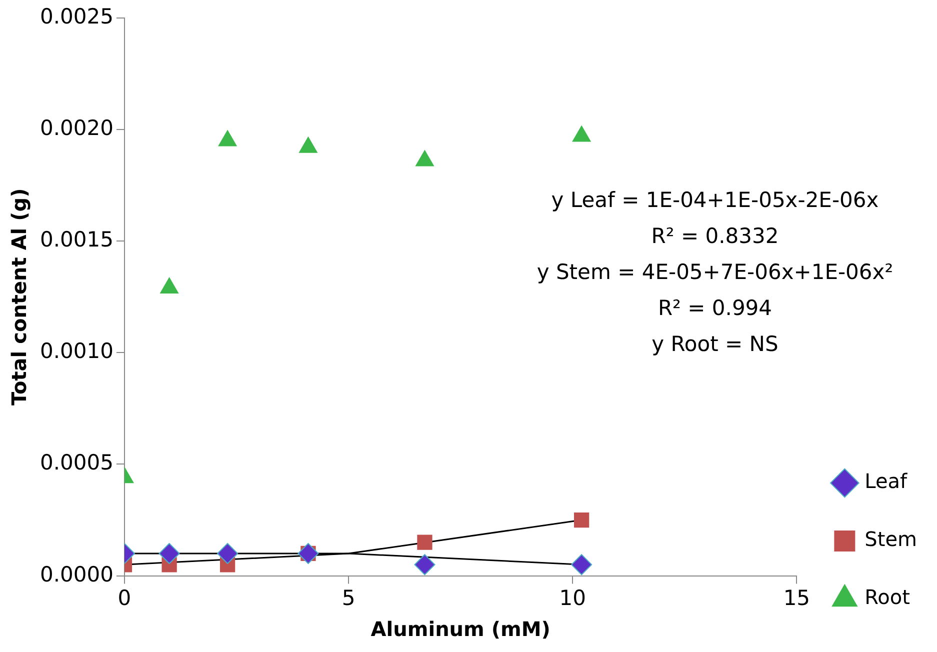 The image size is (937, 652). Describe the element at coordinates (886, 481) in the screenshot. I see `legend-label: Leaf` at that location.